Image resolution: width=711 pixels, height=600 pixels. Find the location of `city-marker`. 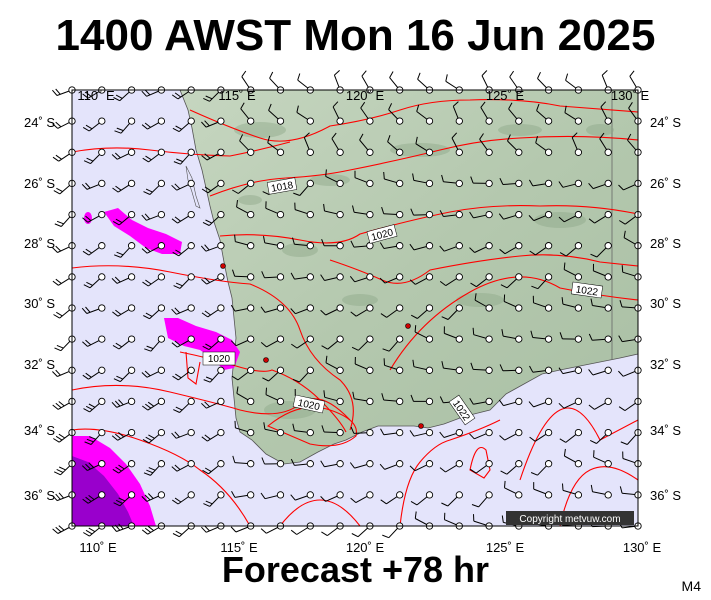

city-marker is located at coordinates (266, 360).